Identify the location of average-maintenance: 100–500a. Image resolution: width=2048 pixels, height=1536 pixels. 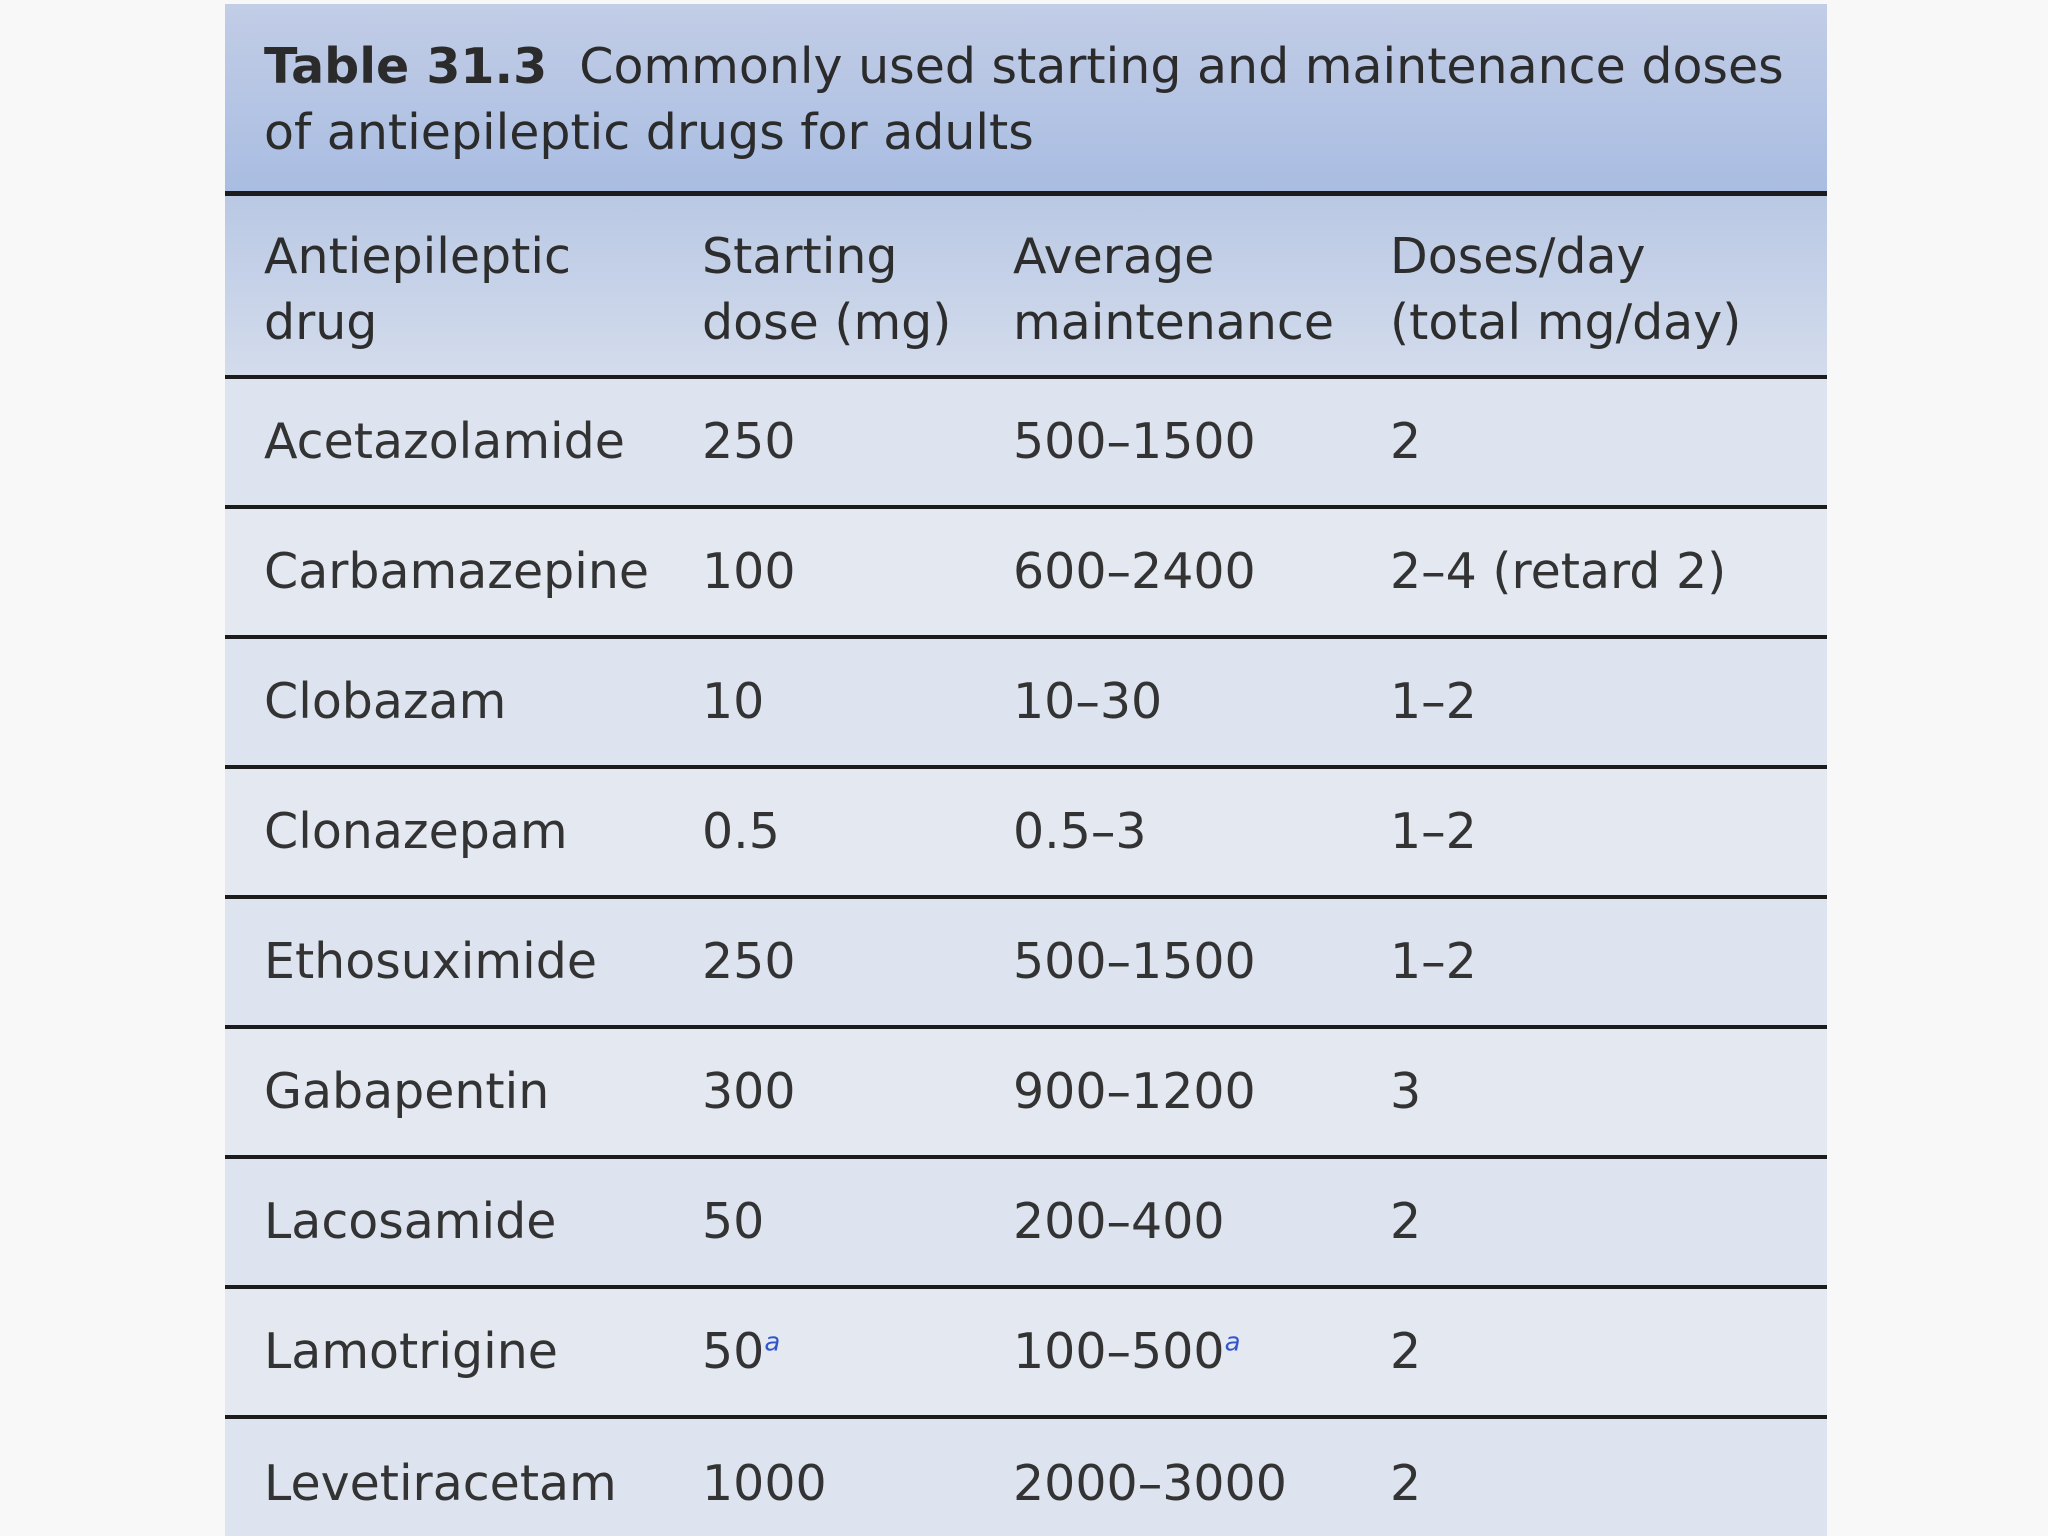
(1127, 1351).